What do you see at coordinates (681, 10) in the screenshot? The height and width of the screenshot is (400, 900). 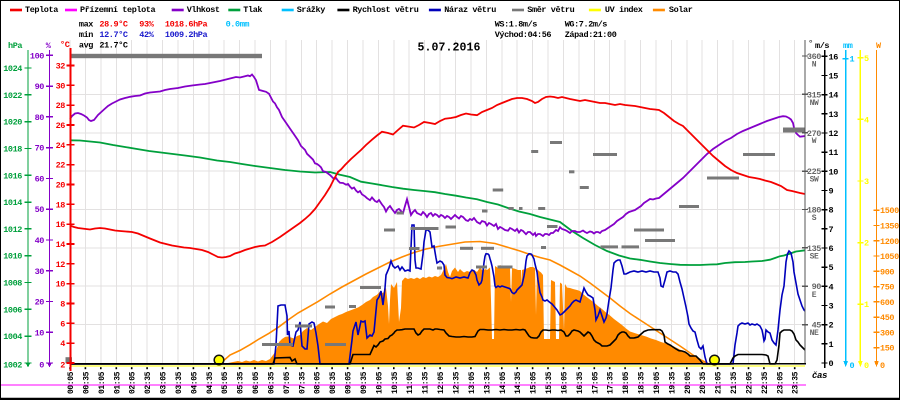 I see `svg-text: Solar` at bounding box center [681, 10].